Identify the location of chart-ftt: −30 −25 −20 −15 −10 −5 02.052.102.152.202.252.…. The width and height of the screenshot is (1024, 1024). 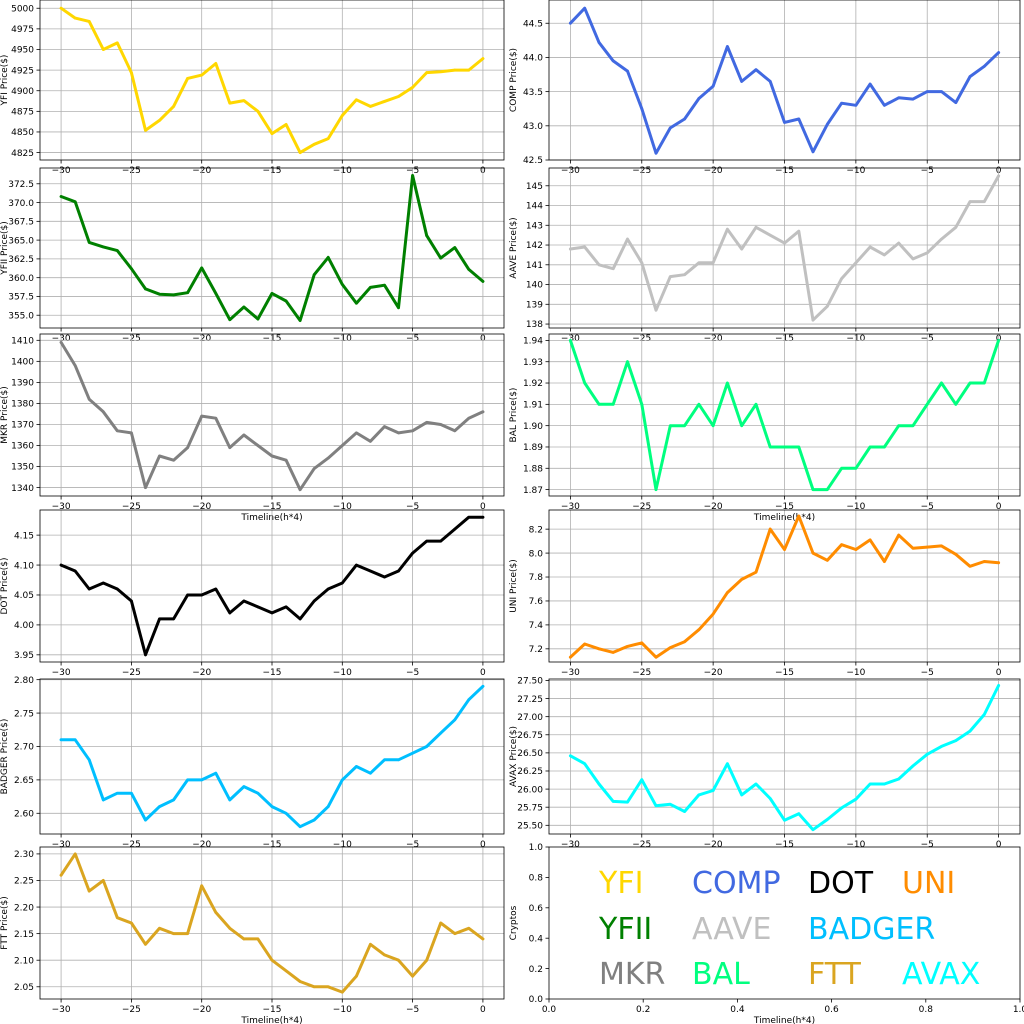
(252, 935).